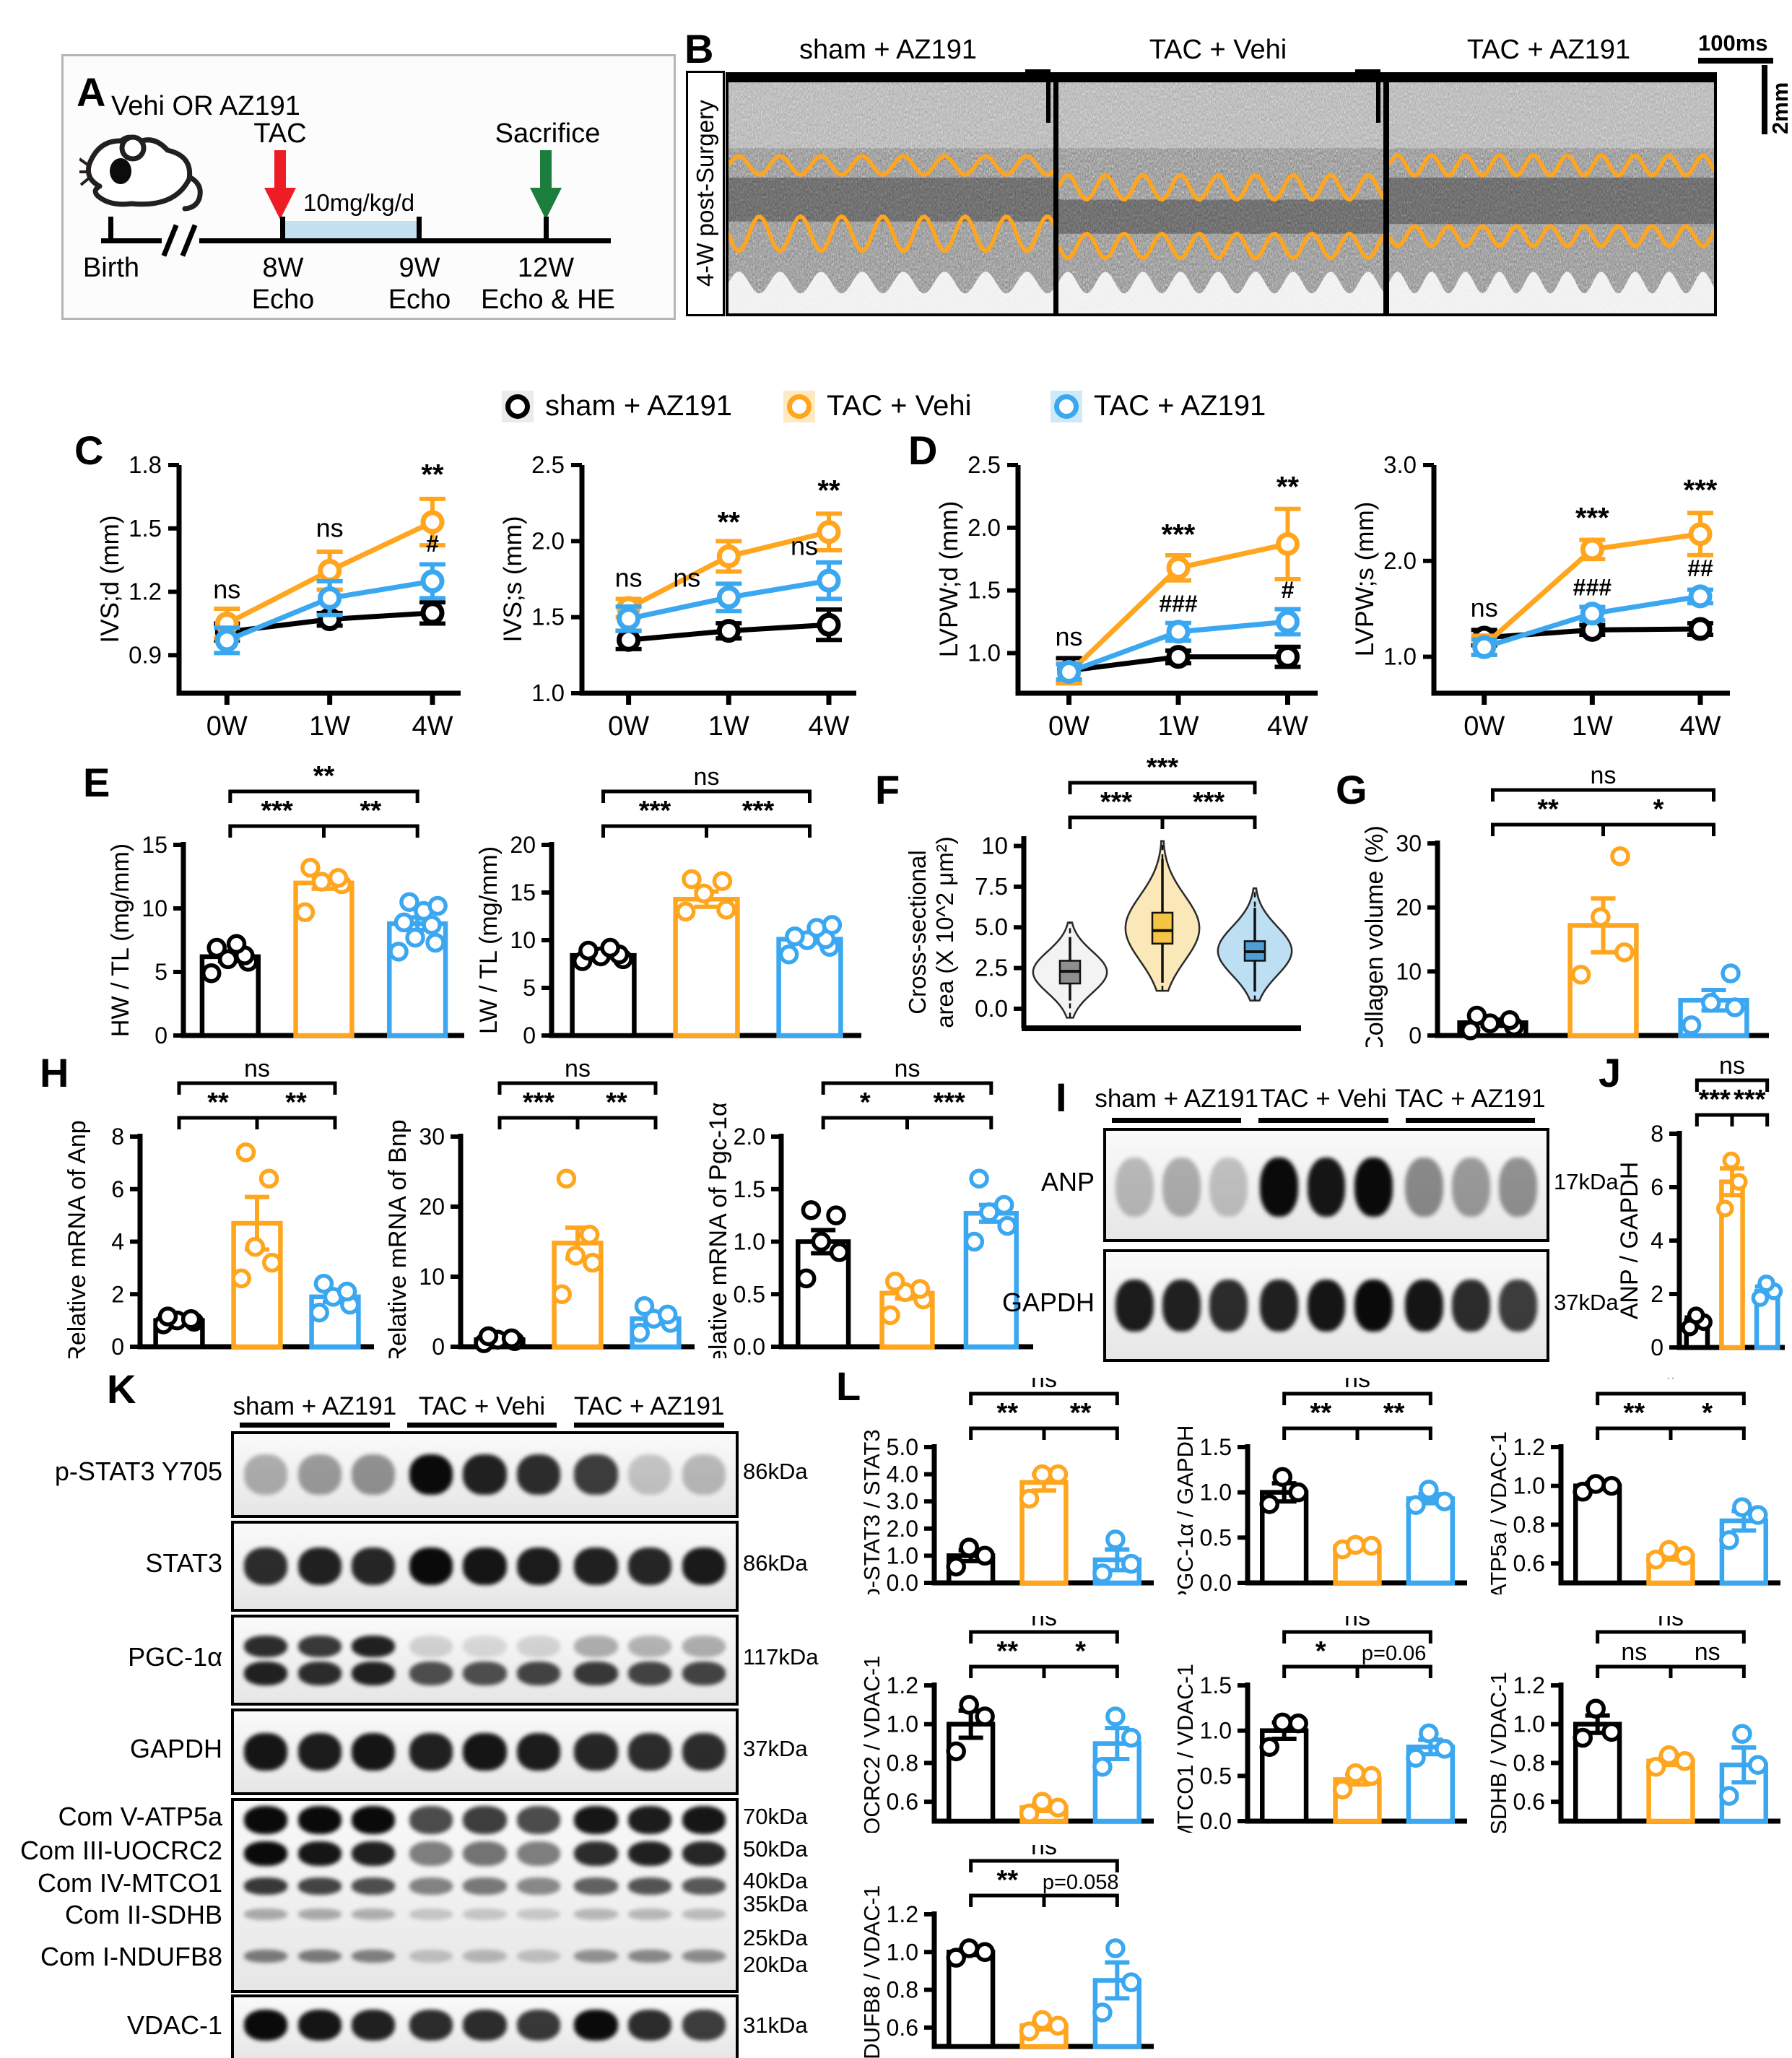  I want to click on legend-circle-orange, so click(799, 406).